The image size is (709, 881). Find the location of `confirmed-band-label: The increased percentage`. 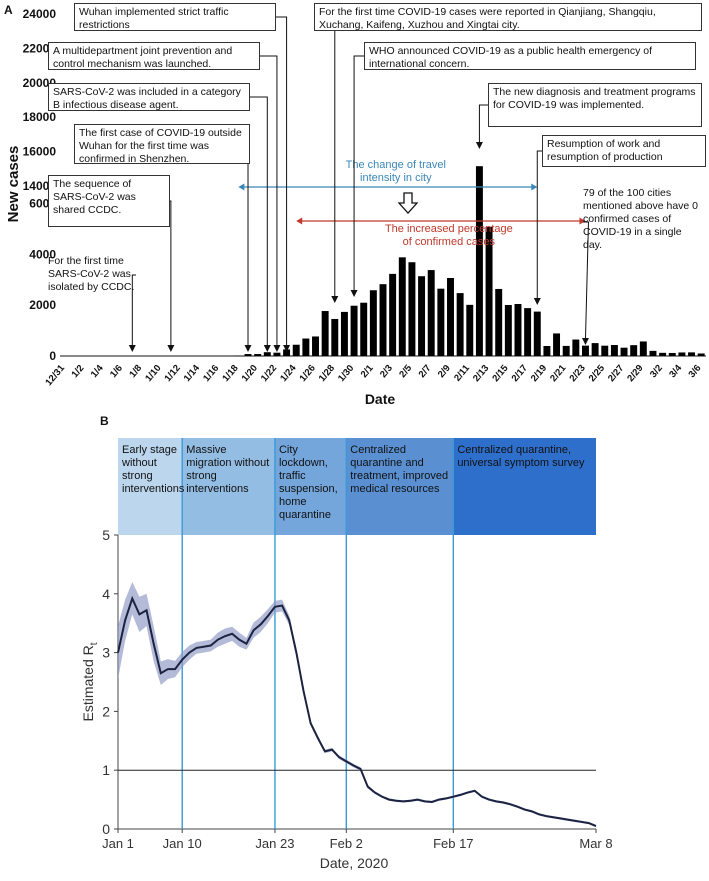

confirmed-band-label: The increased percentage is located at coordinates (449, 229).